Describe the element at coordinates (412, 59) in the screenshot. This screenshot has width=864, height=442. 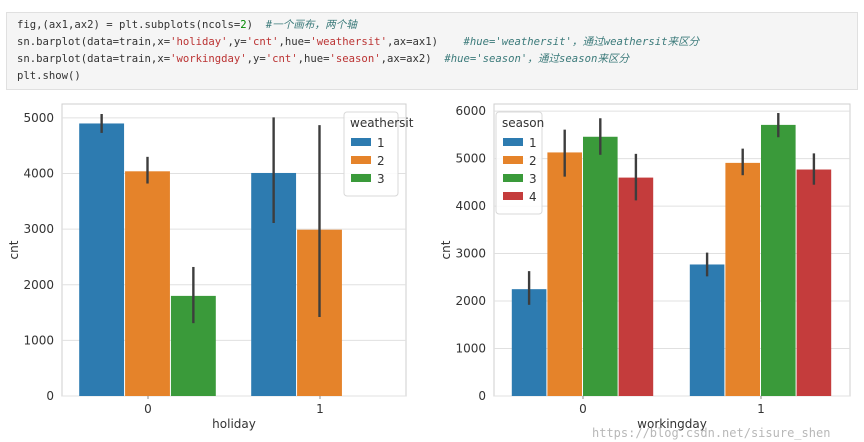
I see `code-token: ,ax=ax2)` at that location.